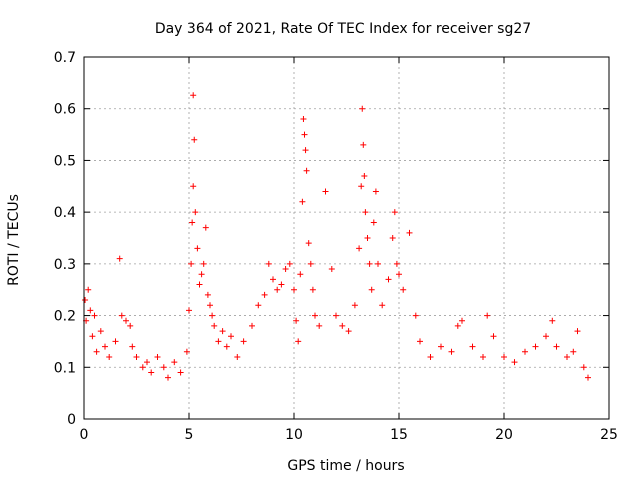 Image resolution: width=640 pixels, height=480 pixels. What do you see at coordinates (65, 265) in the screenshot?
I see `y-tick-label: 0.3` at bounding box center [65, 265].